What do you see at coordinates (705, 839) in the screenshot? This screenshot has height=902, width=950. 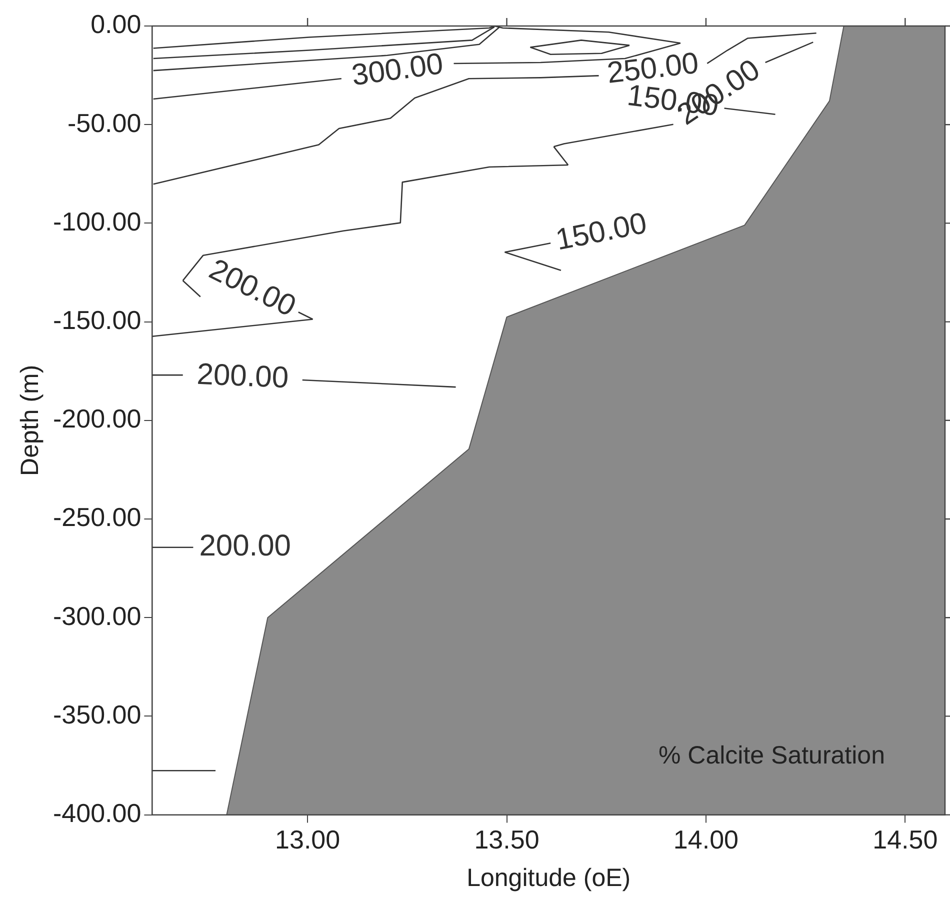 I see `x-tick-label: 14.00` at bounding box center [705, 839].